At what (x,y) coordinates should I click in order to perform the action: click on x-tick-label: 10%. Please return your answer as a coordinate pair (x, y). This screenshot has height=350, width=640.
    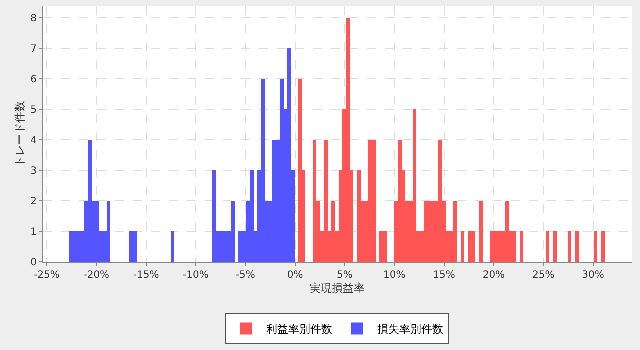
    Looking at the image, I should click on (394, 275).